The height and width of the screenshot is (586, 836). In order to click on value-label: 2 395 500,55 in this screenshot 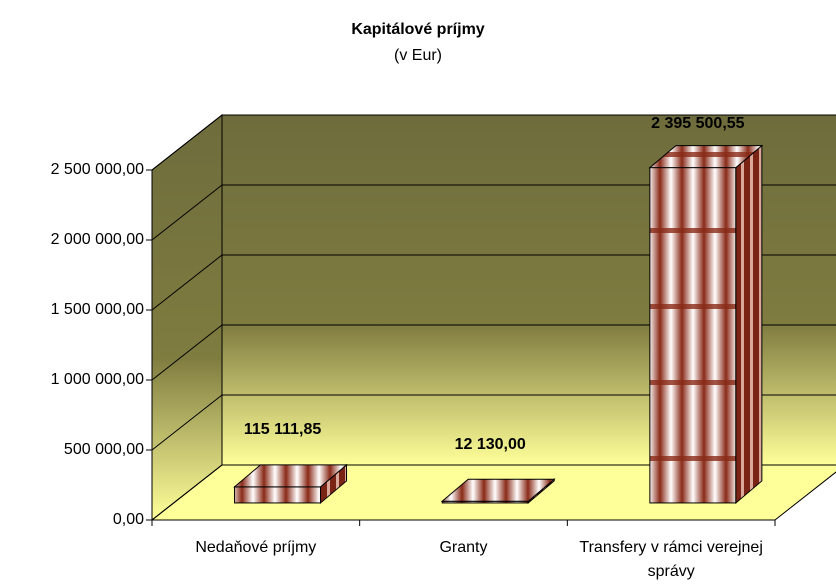, I will do `click(698, 123)`.